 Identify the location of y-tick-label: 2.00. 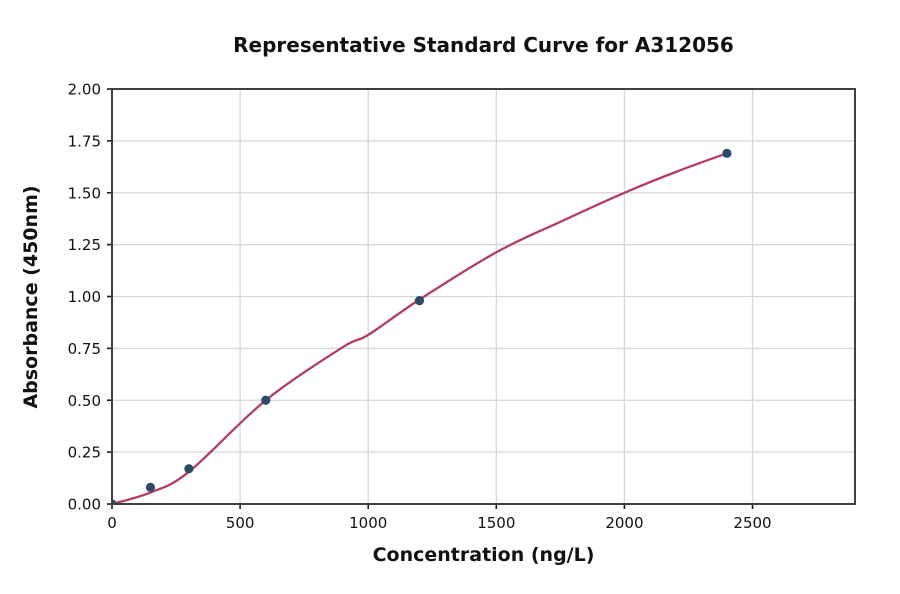
(84, 90).